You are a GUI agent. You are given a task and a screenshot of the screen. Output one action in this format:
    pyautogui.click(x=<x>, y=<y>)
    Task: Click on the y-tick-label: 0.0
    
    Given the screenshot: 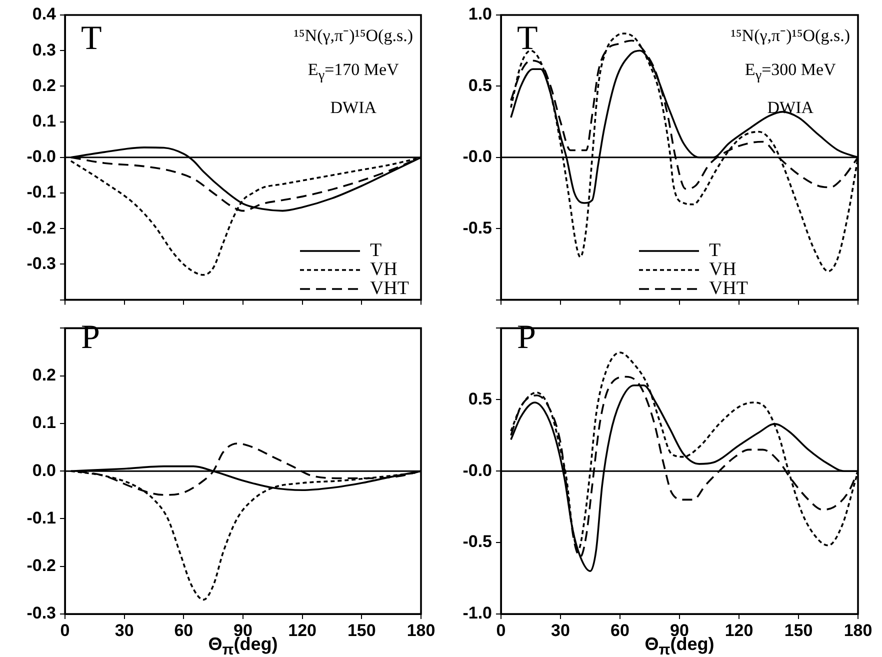 What is the action you would take?
    pyautogui.click(x=44, y=470)
    